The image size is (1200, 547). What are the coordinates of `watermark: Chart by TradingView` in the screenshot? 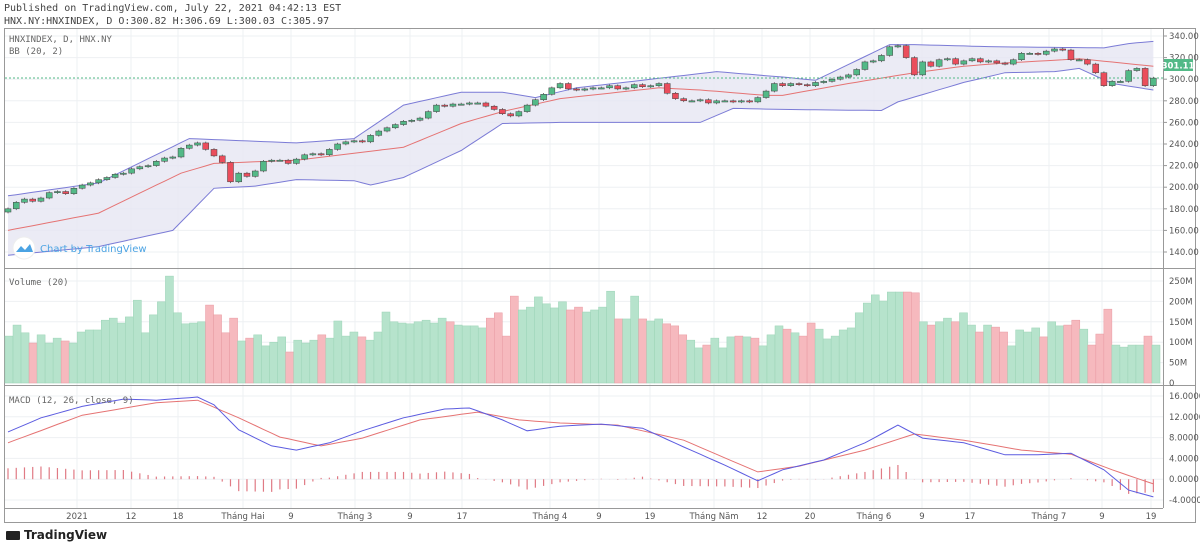 It's located at (79, 248).